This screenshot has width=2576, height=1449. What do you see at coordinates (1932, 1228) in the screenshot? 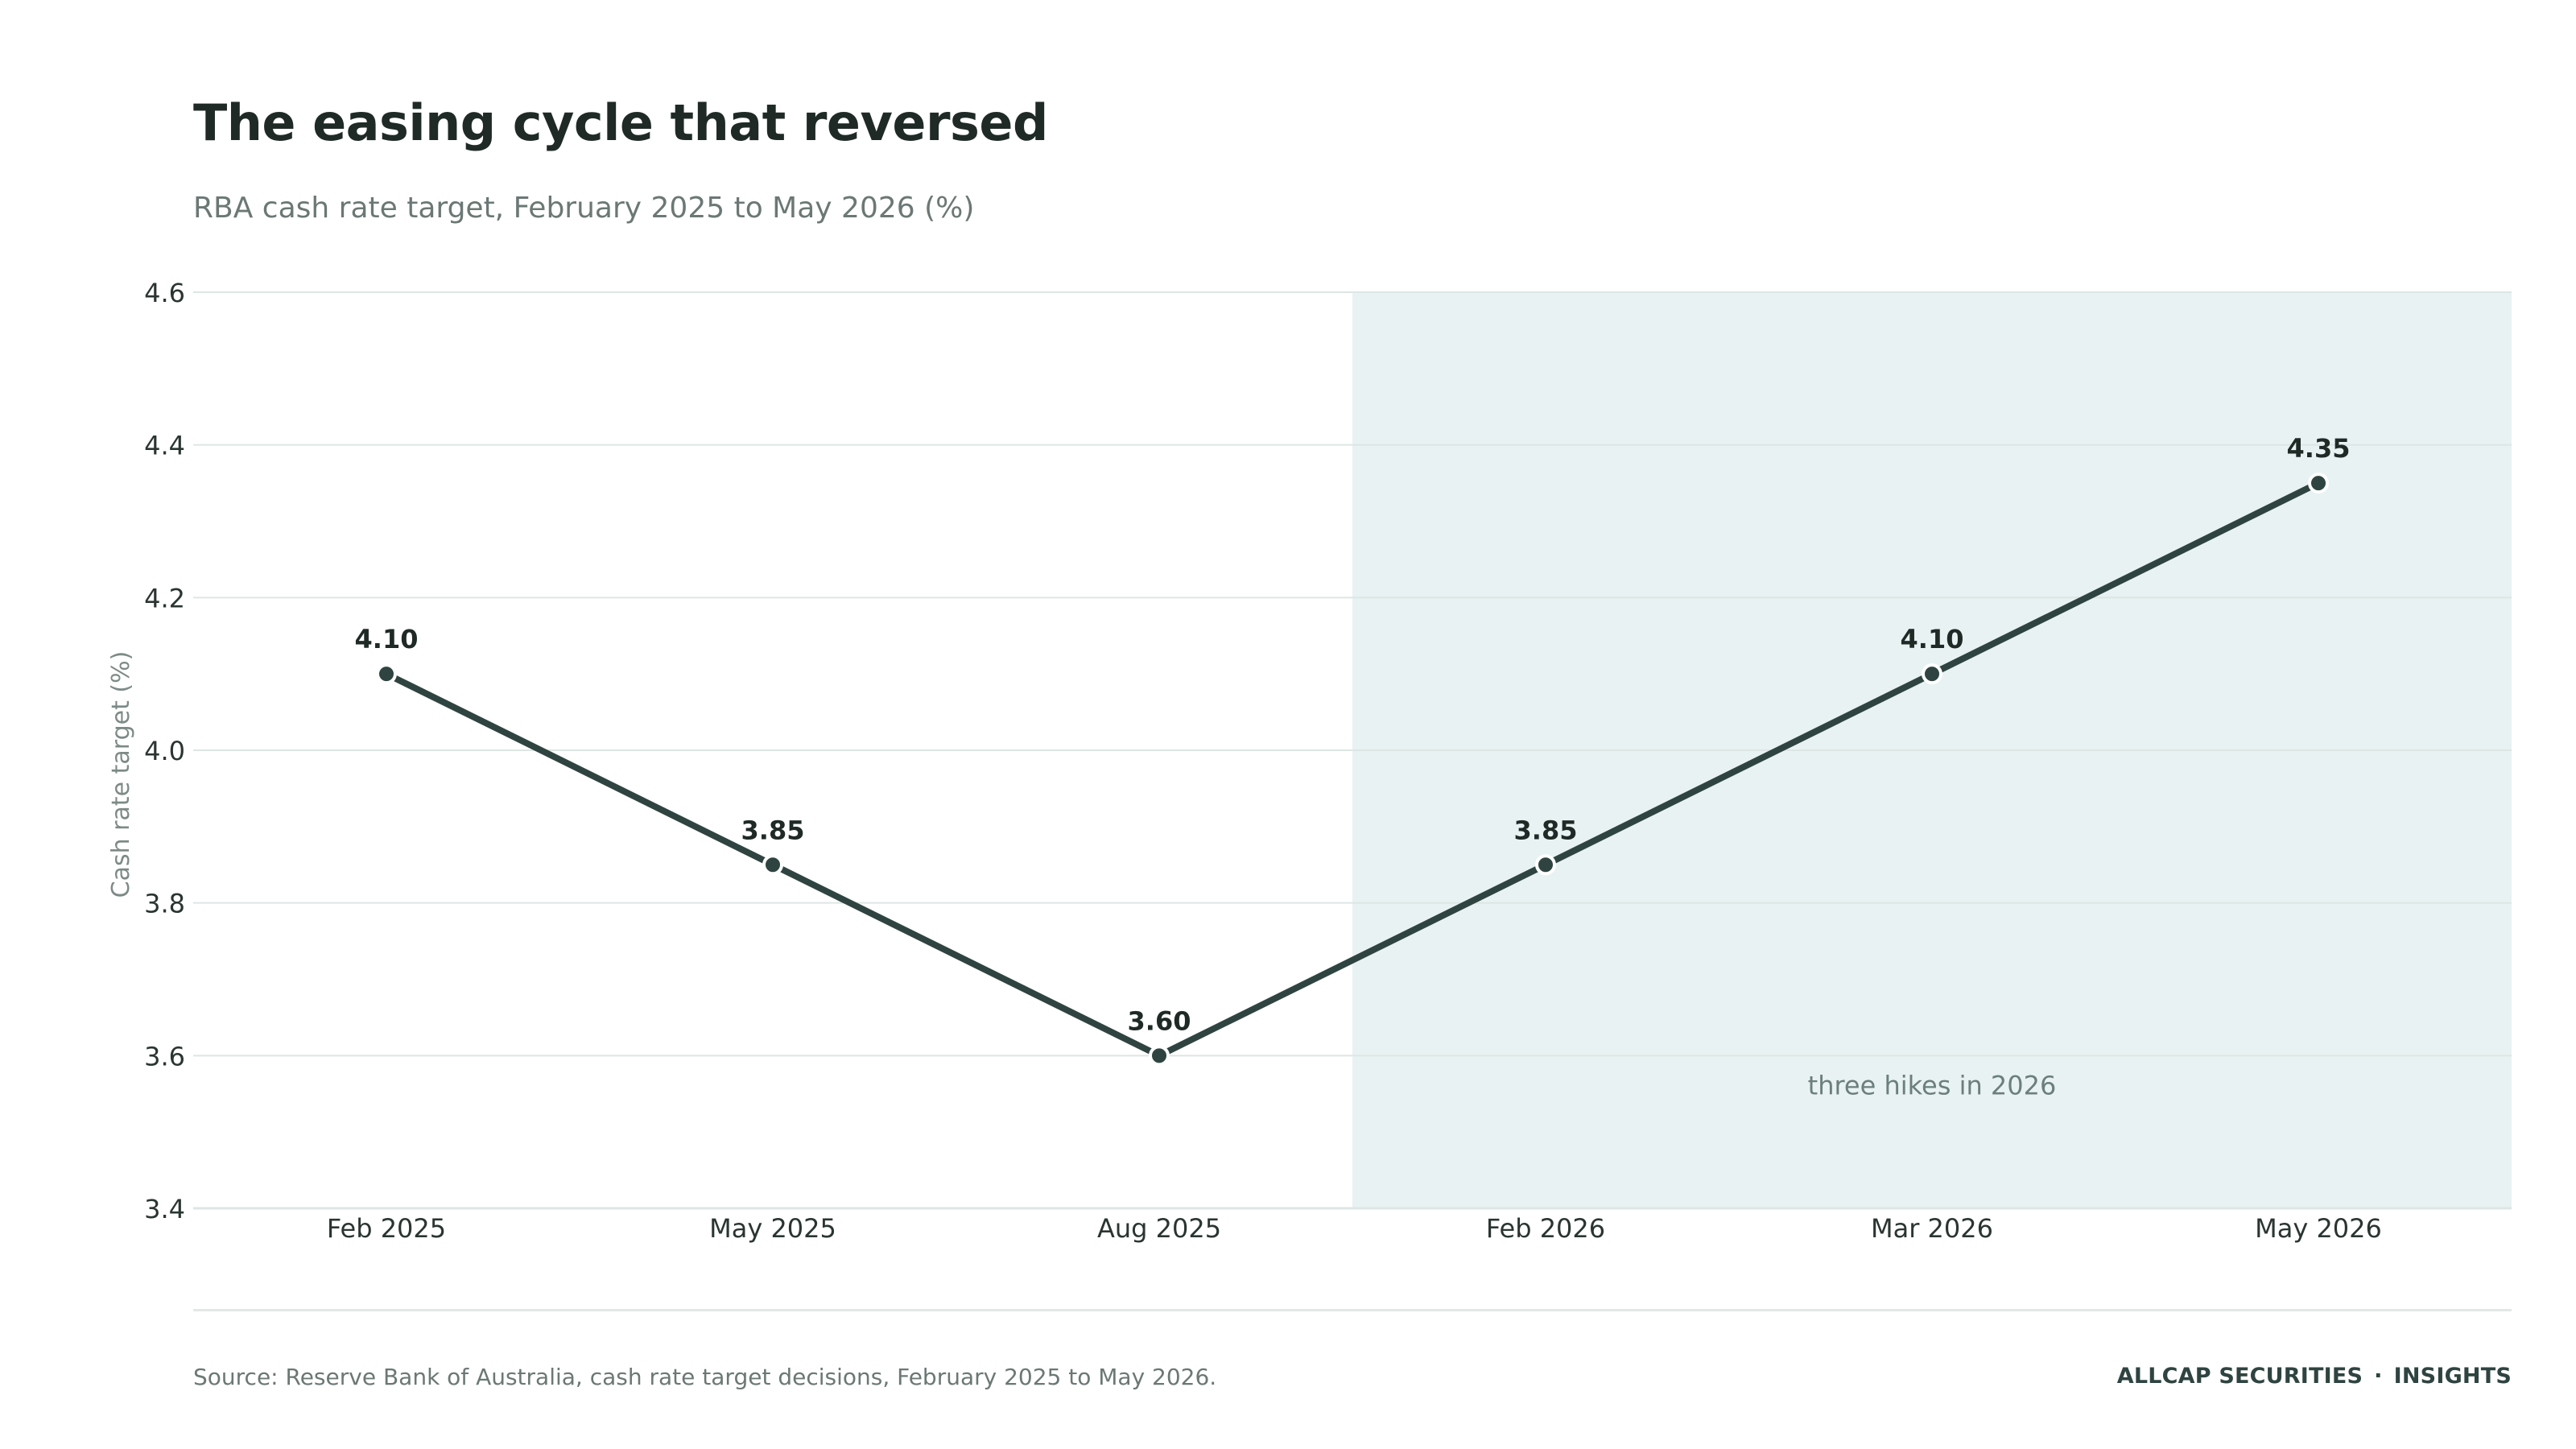
I see `x-tick-label: Mar 2026` at bounding box center [1932, 1228].